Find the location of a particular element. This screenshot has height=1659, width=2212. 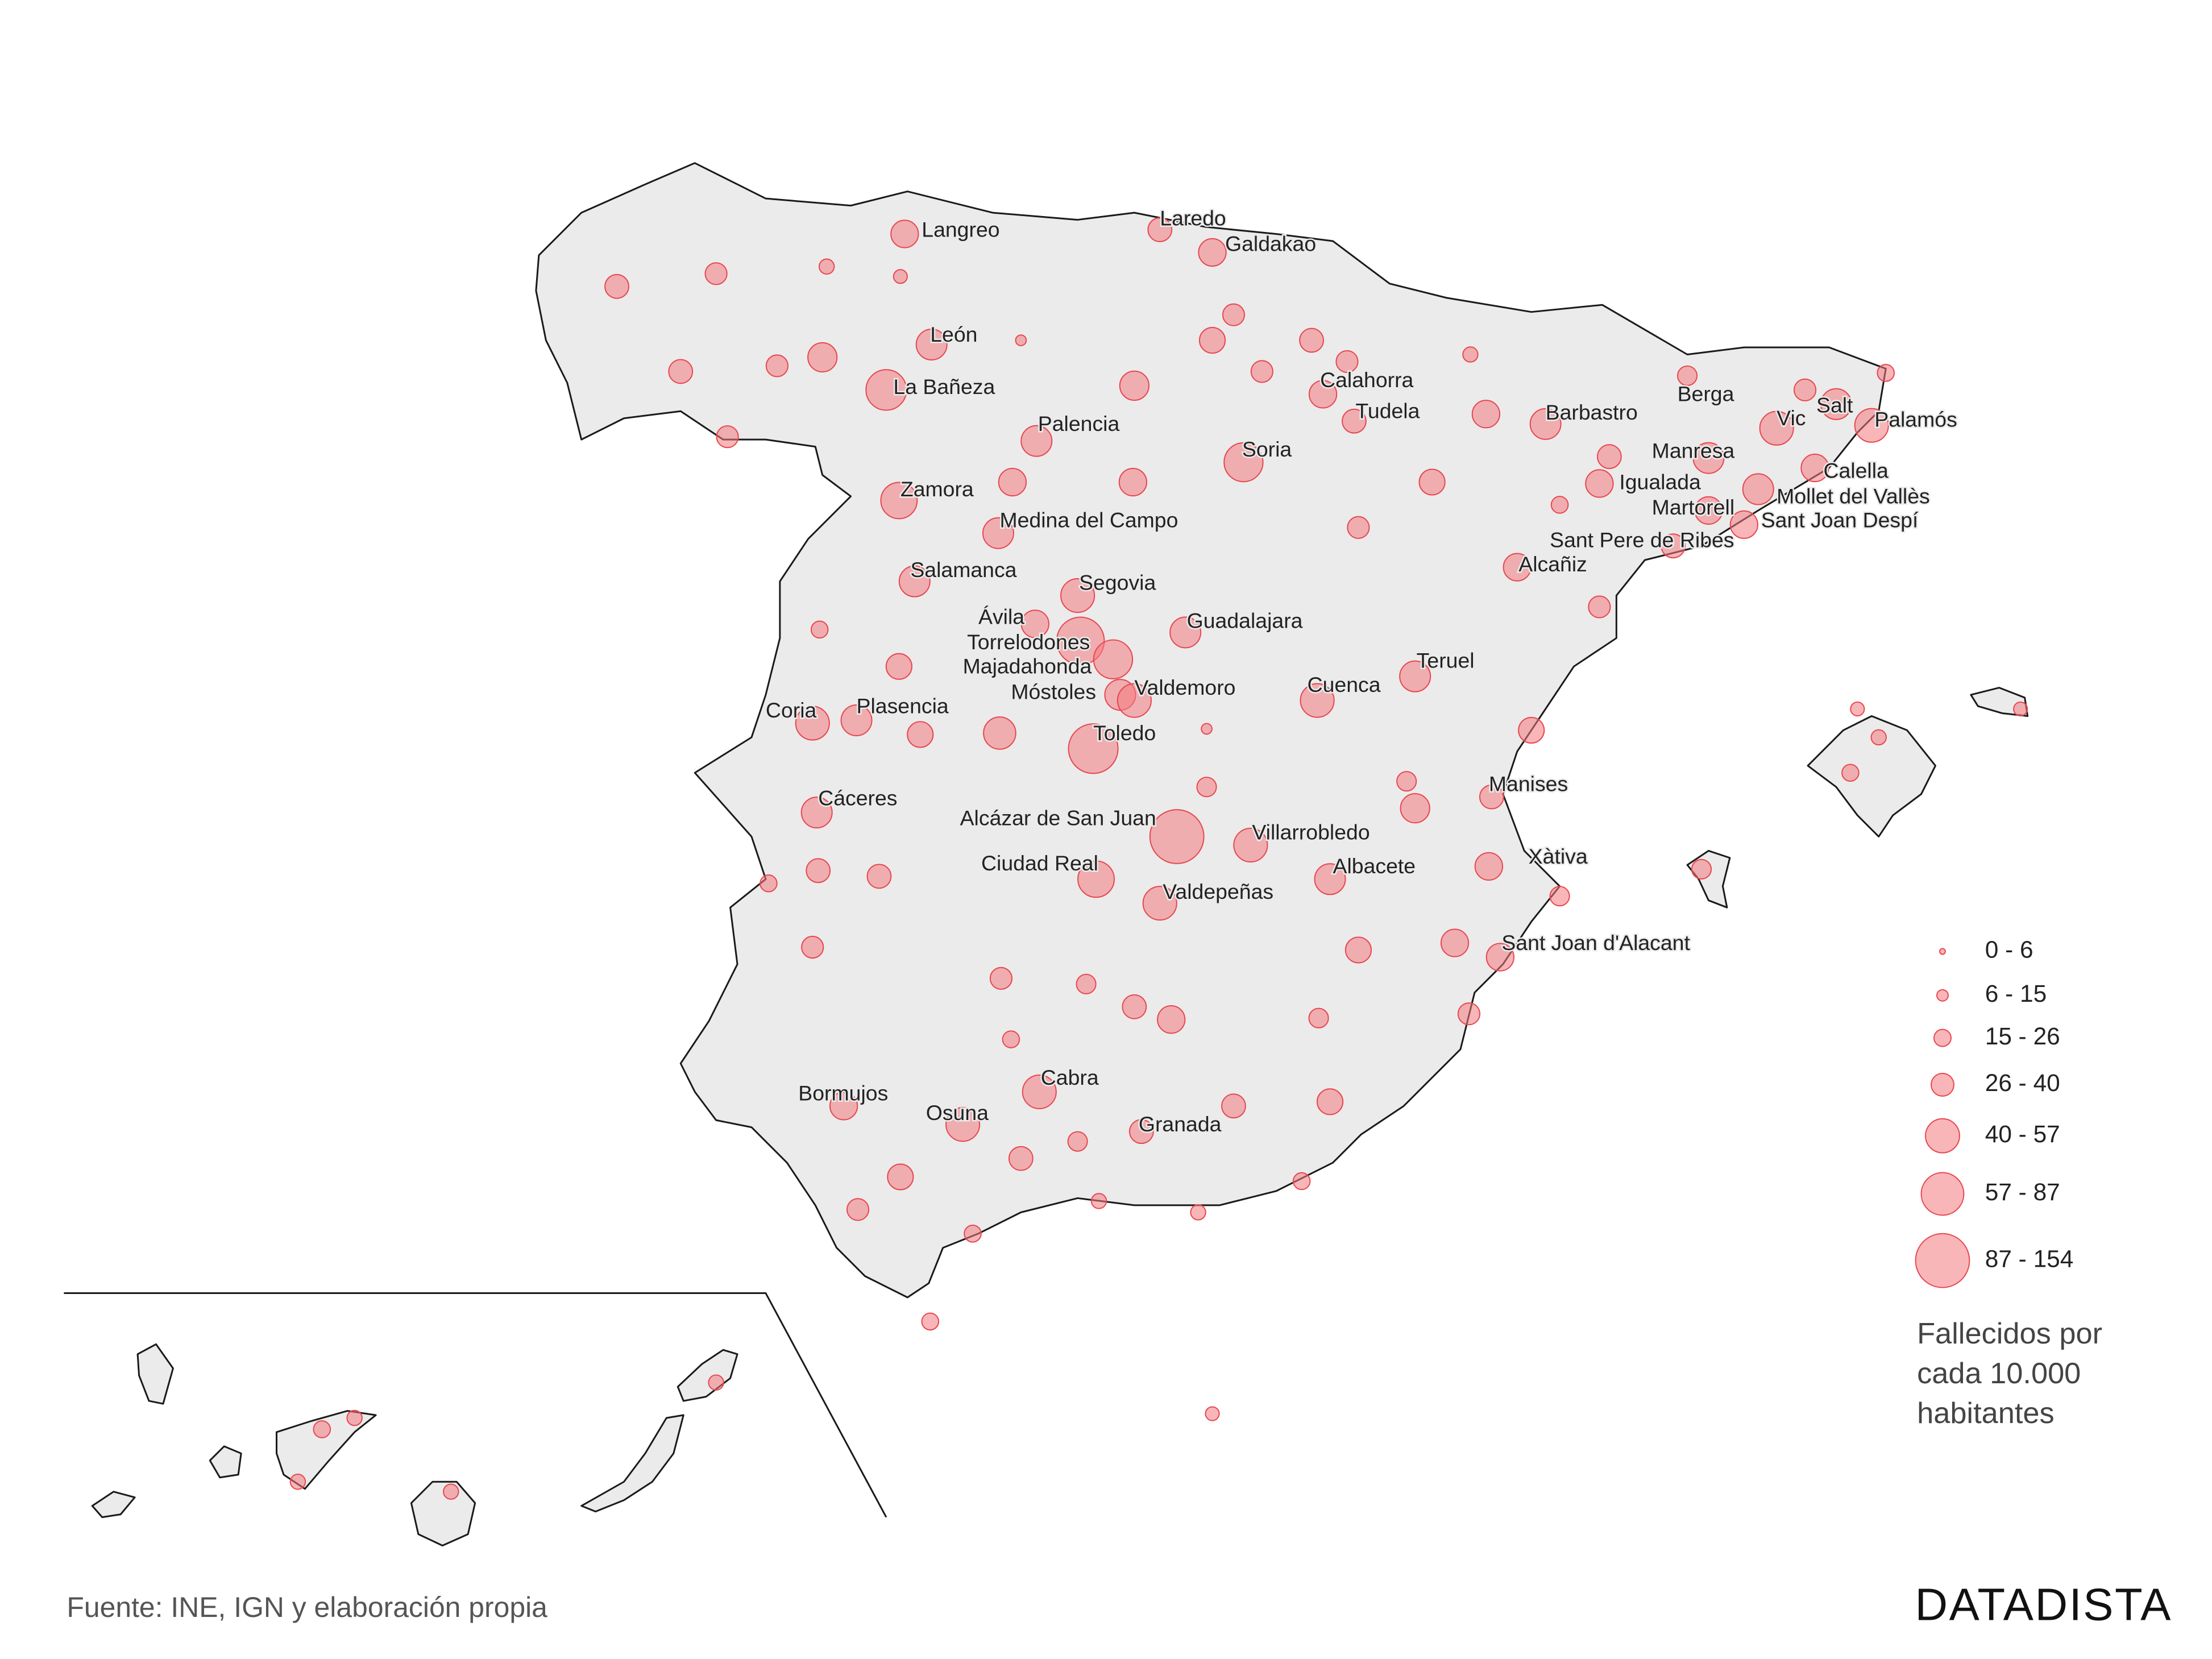

city-label: Laredo is located at coordinates (1193, 218).